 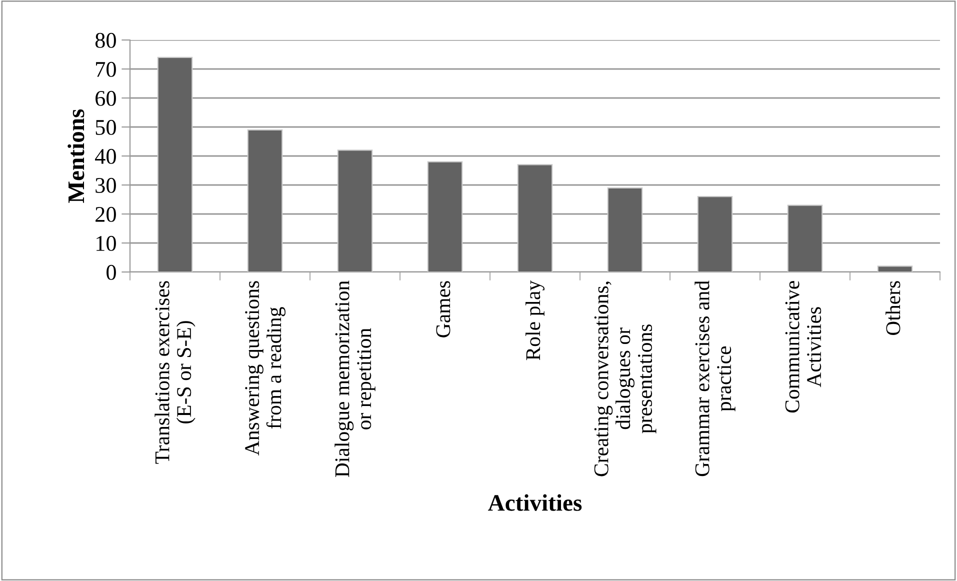 I want to click on x-tick-label: Games, so click(x=443, y=309).